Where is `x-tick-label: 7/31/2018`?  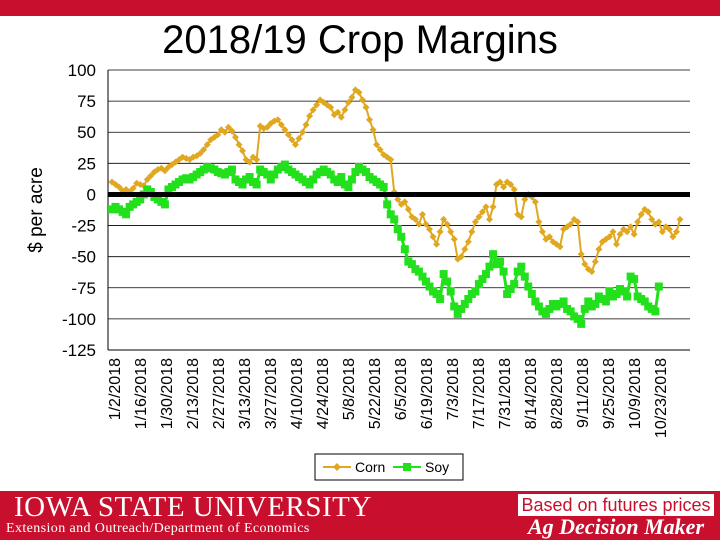 x-tick-label: 7/31/2018 is located at coordinates (505, 393).